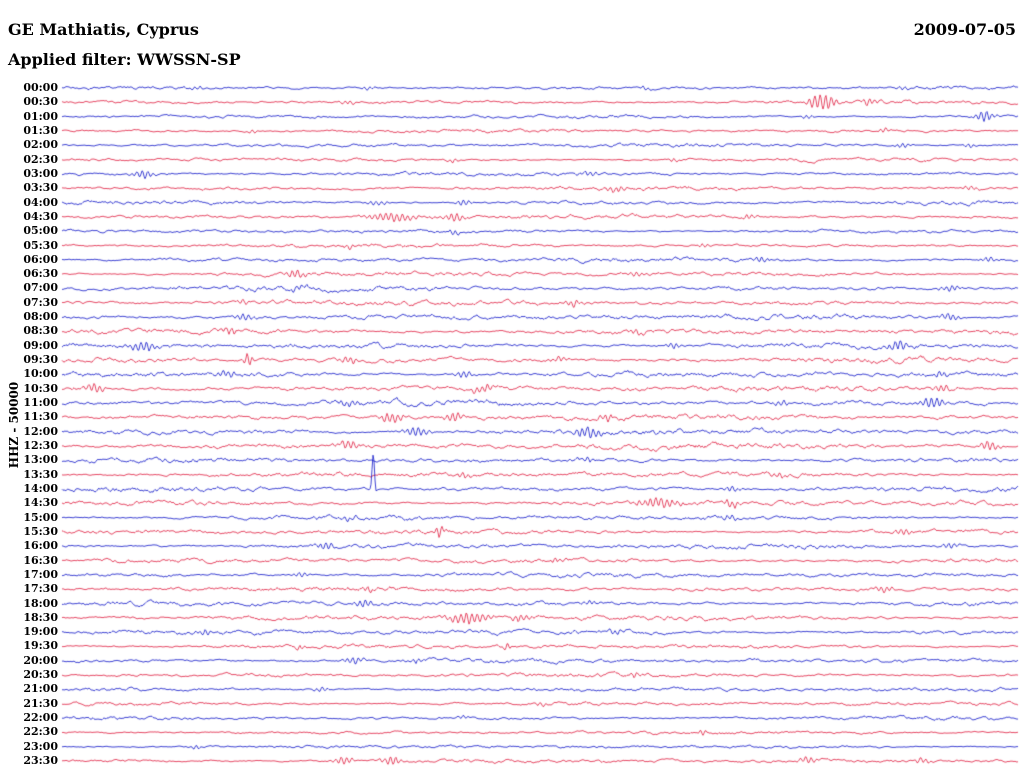  I want to click on time-label: 09:00, so click(40, 345).